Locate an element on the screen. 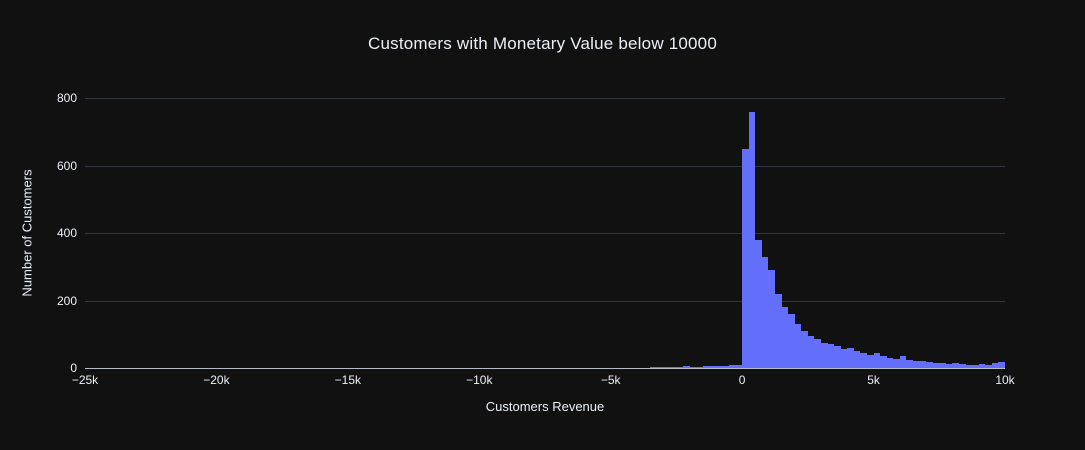  x-tick-label: 5k is located at coordinates (873, 380).